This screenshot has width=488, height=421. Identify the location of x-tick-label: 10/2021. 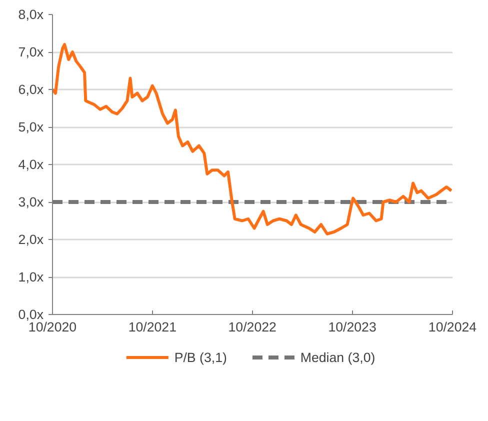
(152, 327).